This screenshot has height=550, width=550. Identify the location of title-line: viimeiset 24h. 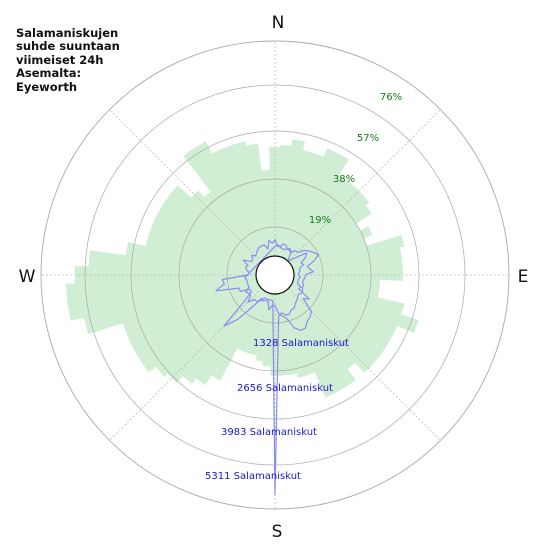
(60, 59).